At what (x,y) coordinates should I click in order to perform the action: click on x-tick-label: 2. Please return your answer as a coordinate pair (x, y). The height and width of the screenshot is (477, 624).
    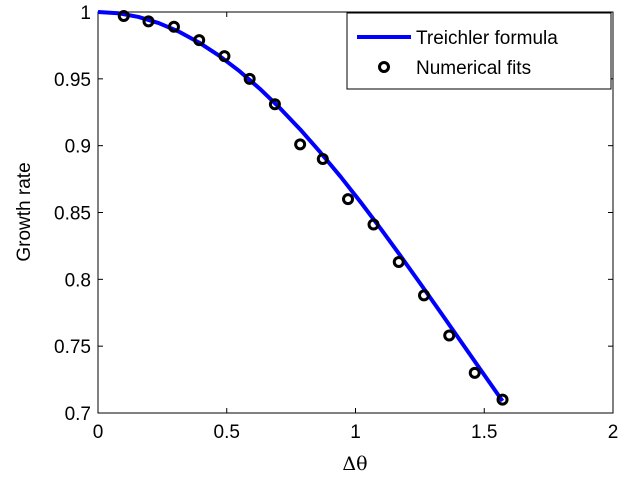
    Looking at the image, I should click on (613, 432).